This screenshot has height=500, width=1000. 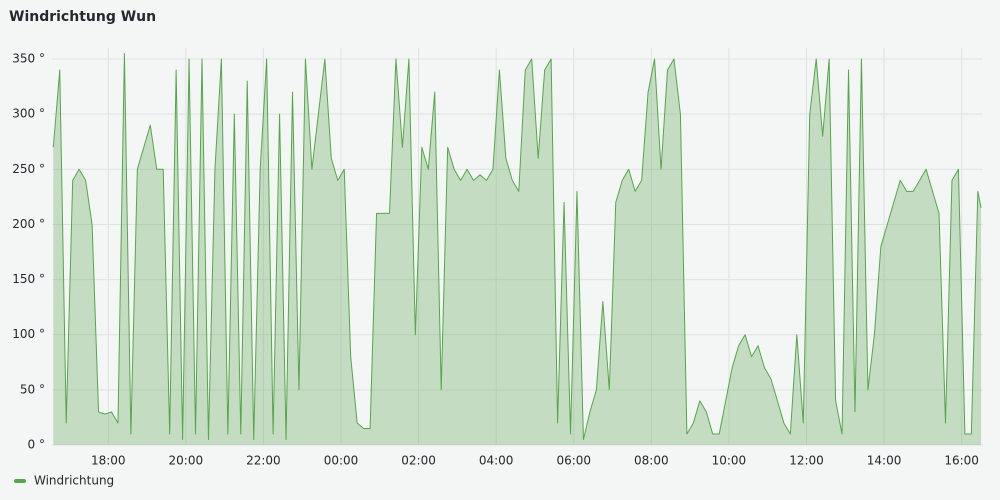 I want to click on x-tick-label: 18:00, so click(x=108, y=461).